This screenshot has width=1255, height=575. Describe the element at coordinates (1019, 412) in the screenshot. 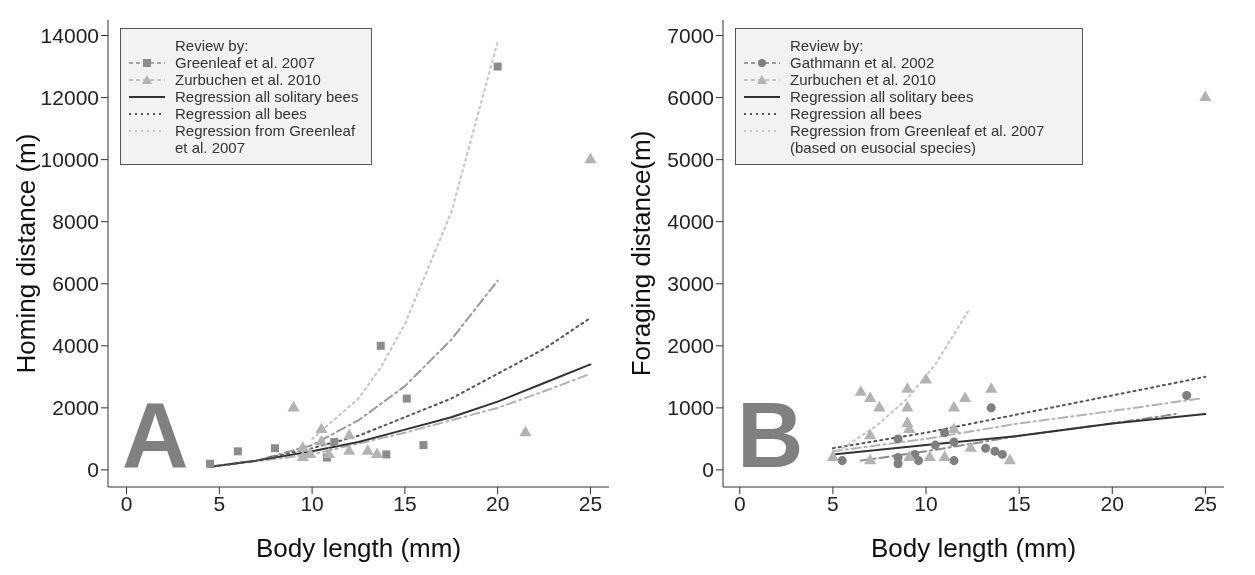

I see `line-series` at that location.